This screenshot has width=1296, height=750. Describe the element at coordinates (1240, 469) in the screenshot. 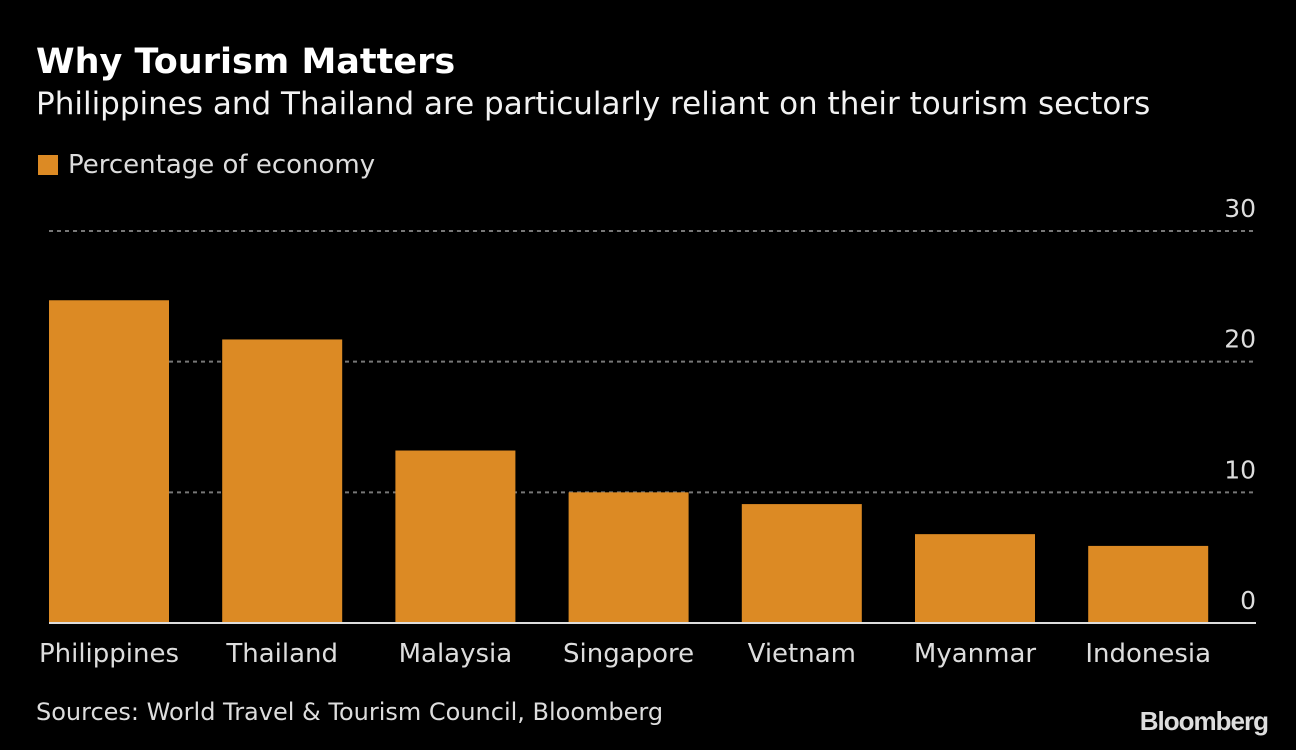

I see `y-tick-label: 10` at that location.